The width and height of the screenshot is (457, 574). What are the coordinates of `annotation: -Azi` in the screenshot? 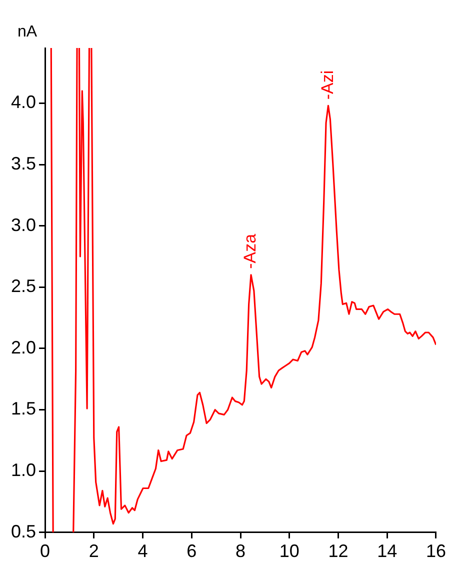 It's located at (327, 85).